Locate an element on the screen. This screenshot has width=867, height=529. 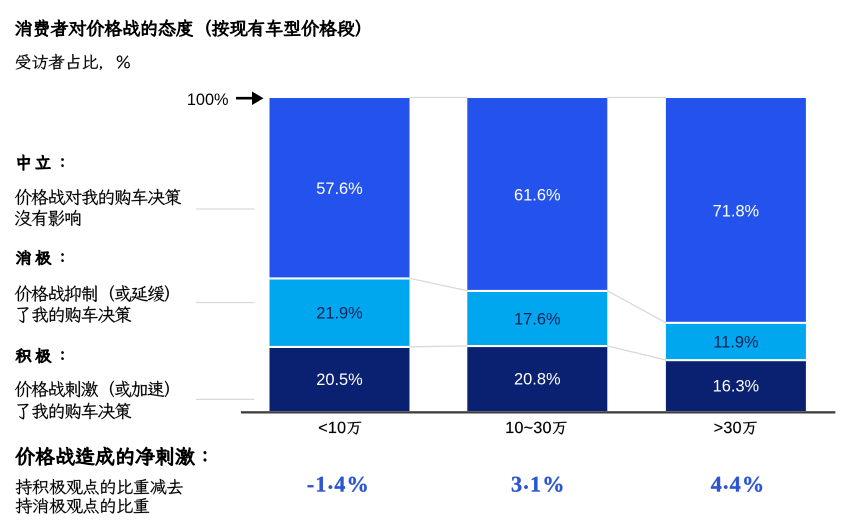
svg-text: 71.8% is located at coordinates (736, 211).